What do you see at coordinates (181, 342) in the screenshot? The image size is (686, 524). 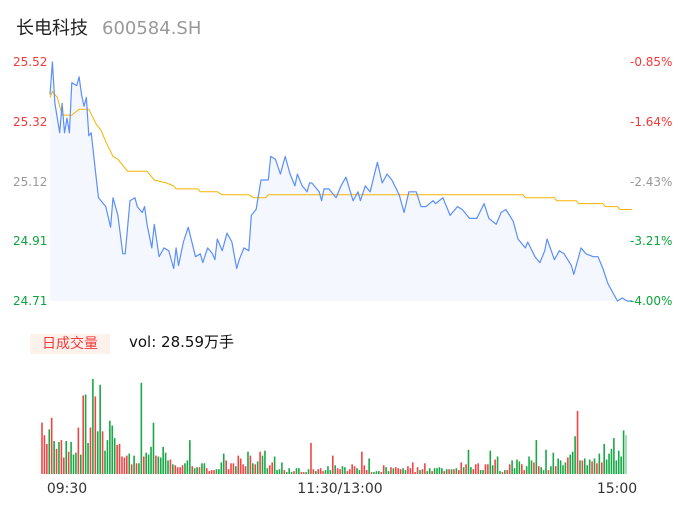 I see `volume-readout: vol: 28.59万手` at bounding box center [181, 342].